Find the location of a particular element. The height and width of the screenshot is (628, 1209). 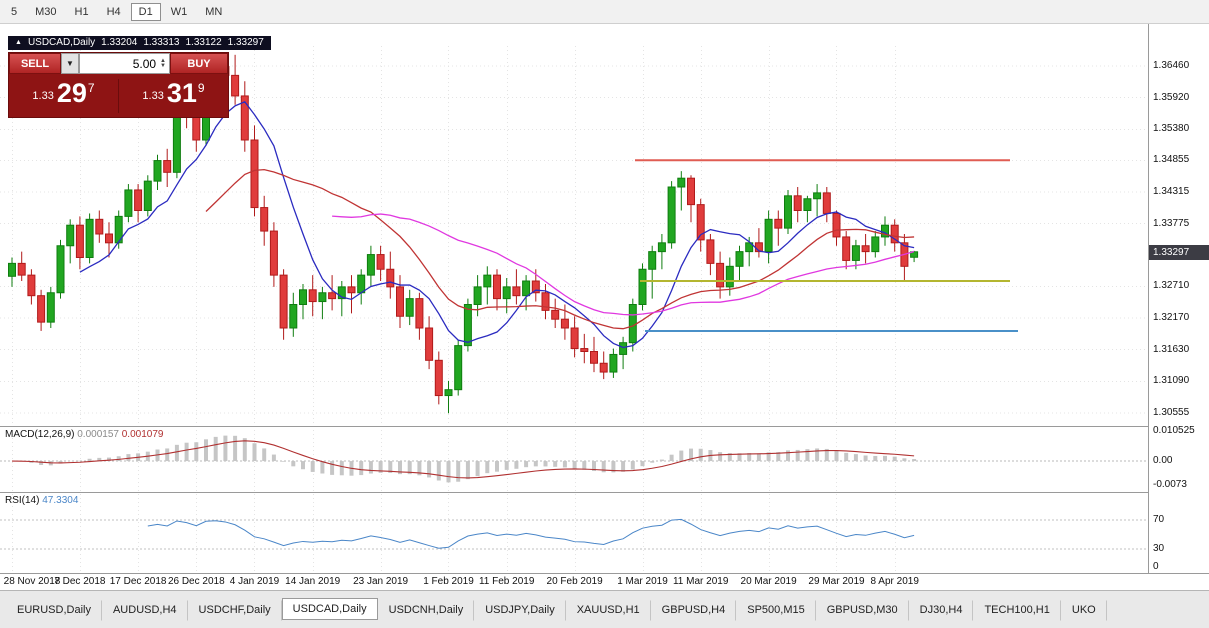

date-label: 23 Jan 2019 is located at coordinates (381, 581).